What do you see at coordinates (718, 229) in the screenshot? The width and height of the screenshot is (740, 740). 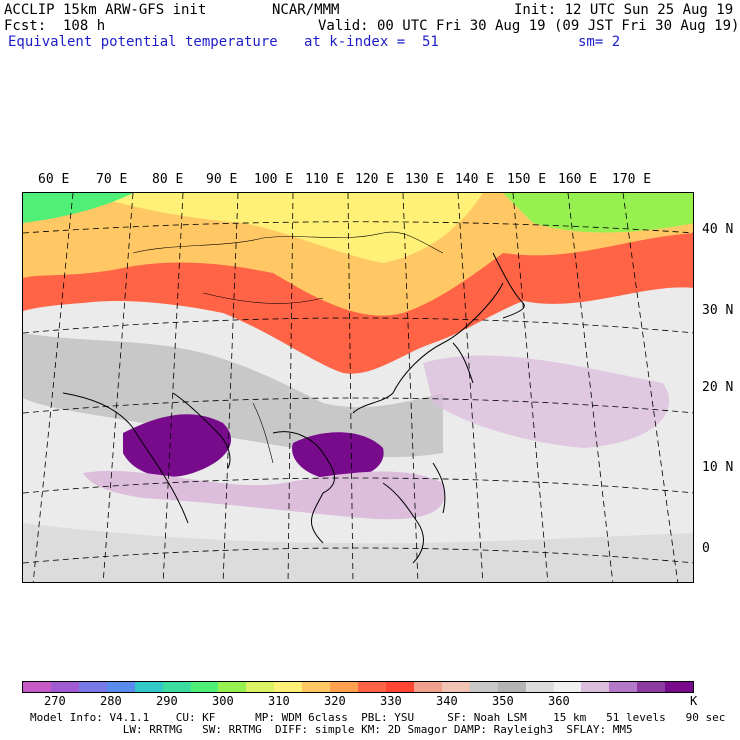 I see `latitude-label: 40 N` at bounding box center [718, 229].